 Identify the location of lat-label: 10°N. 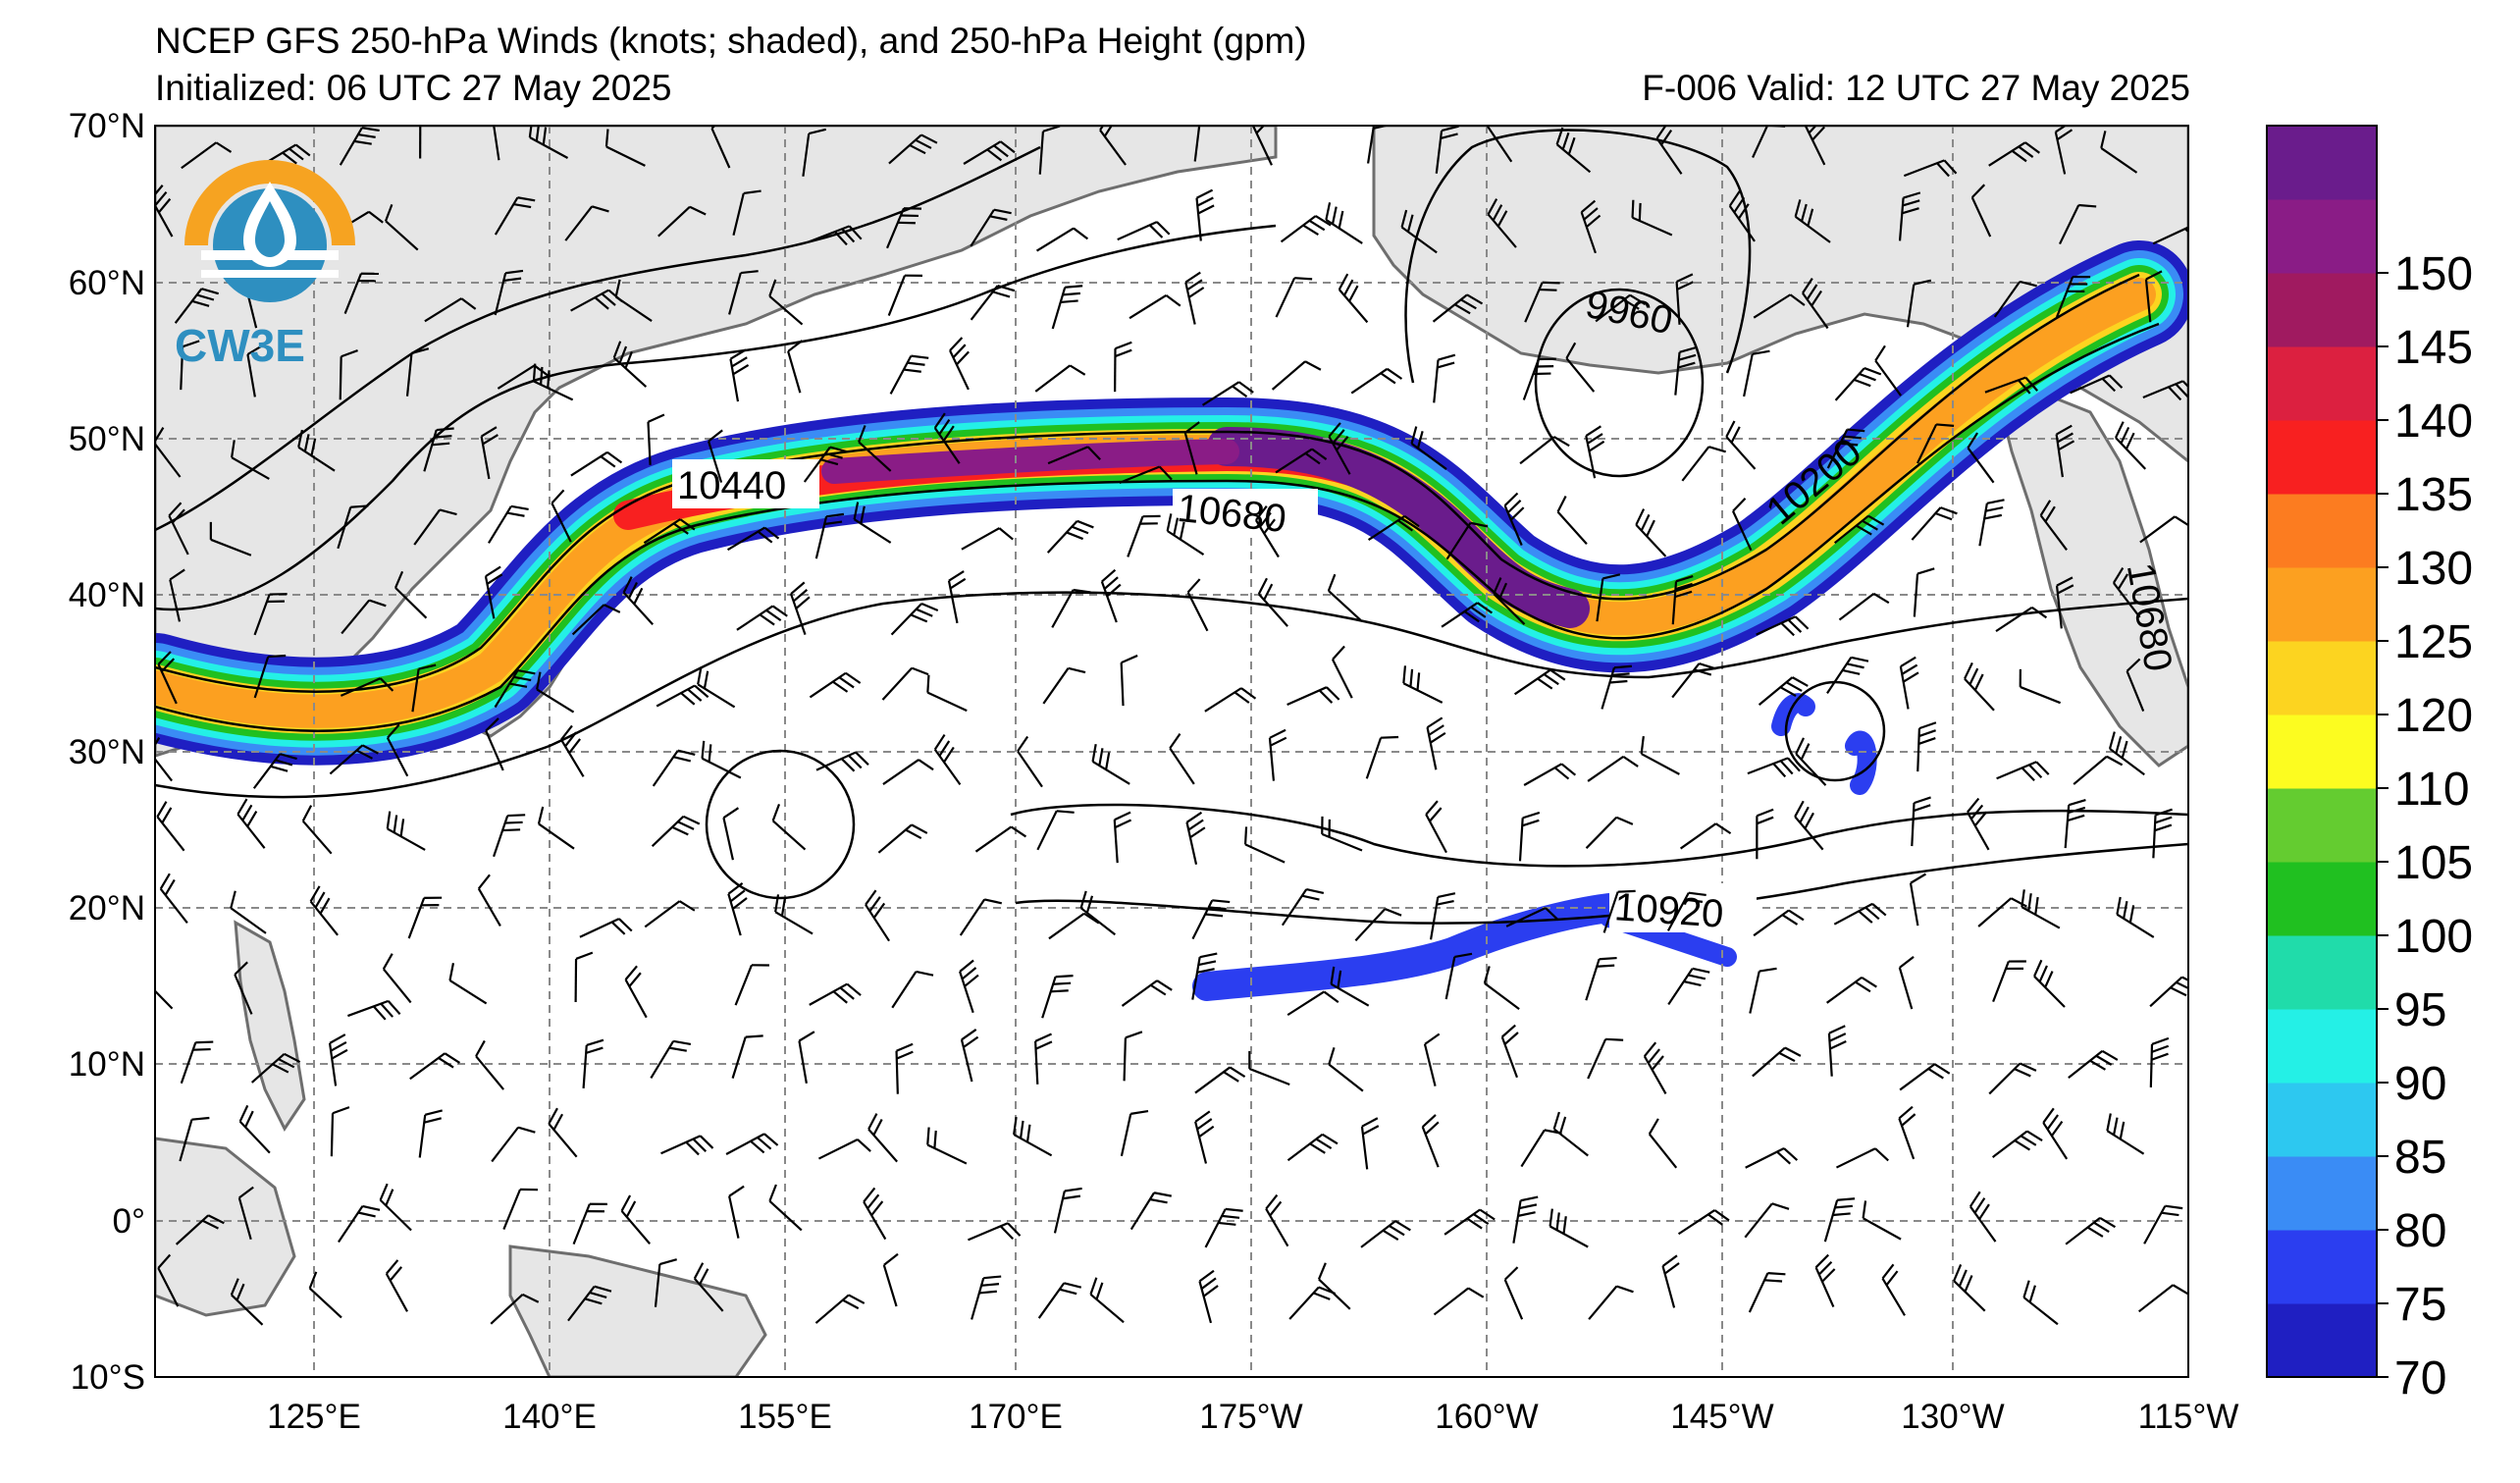
(107, 1064).